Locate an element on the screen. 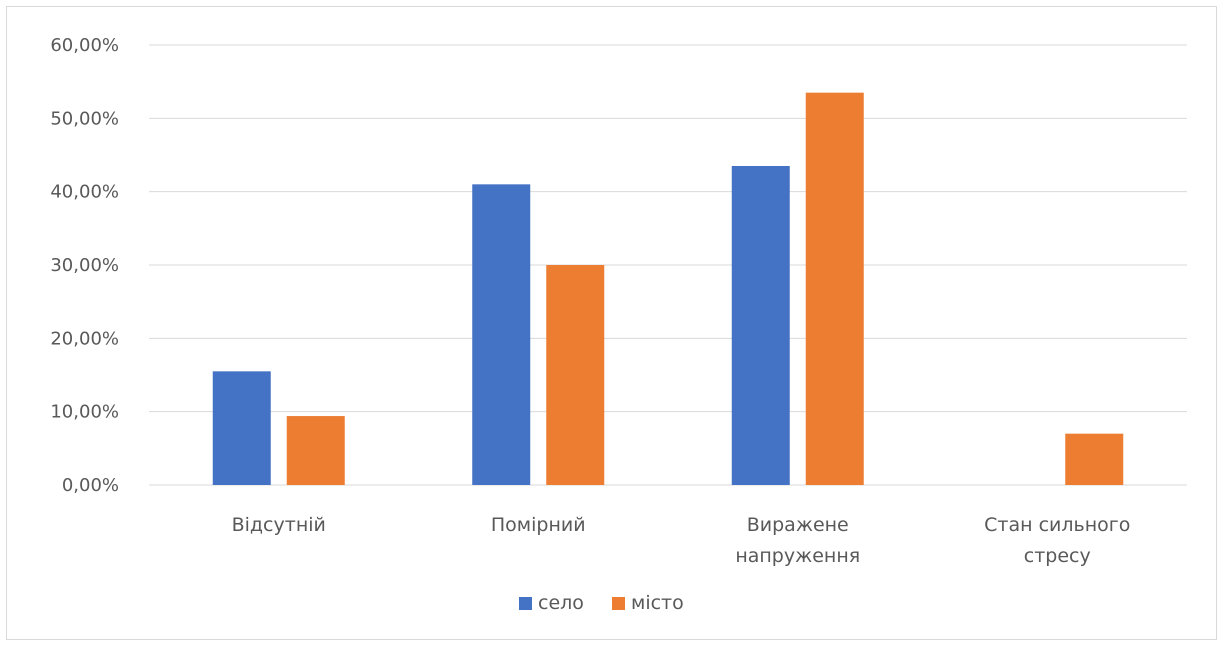 The image size is (1225, 648). x-category-label: Стан сильного is located at coordinates (1057, 525).